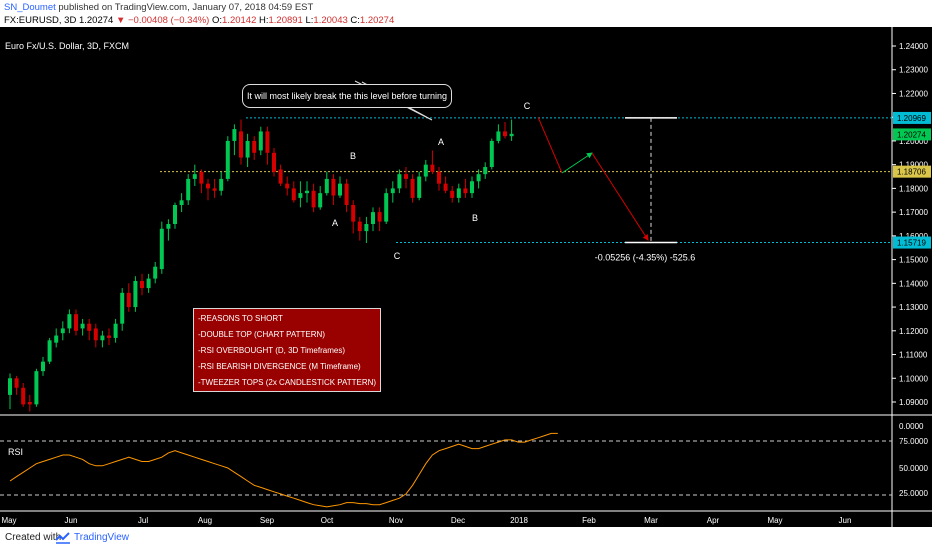 This screenshot has height=550, width=932. I want to click on tradingview-brand-link: TradingView, so click(102, 537).